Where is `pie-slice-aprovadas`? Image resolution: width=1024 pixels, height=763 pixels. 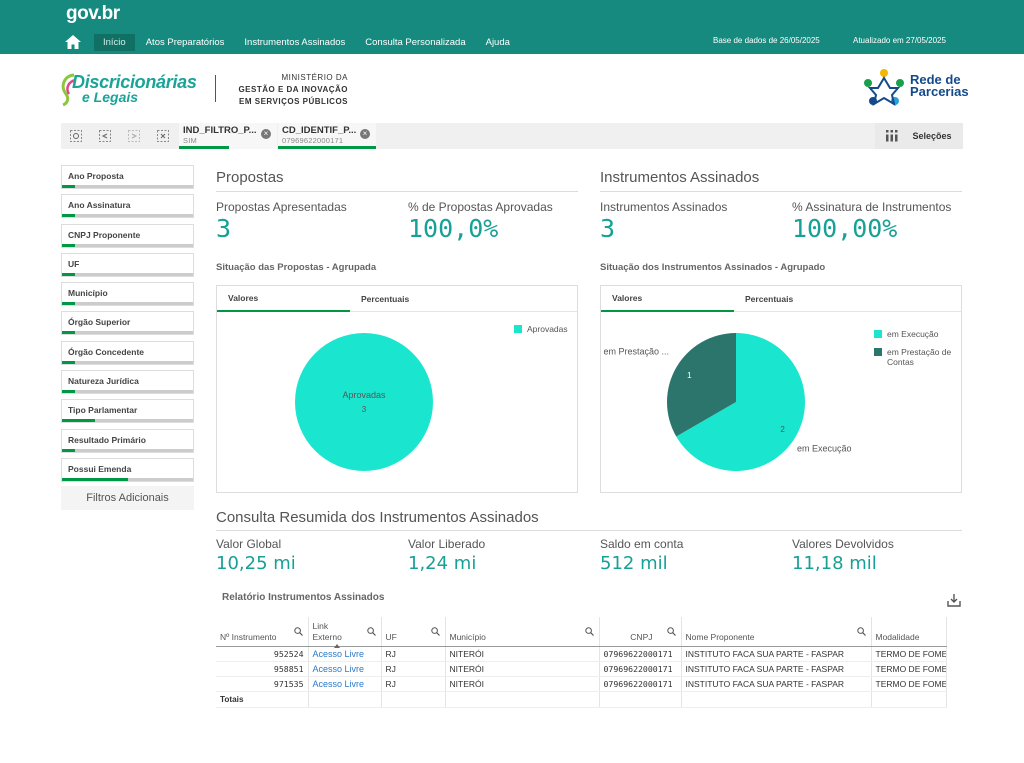 pie-slice-aprovadas is located at coordinates (364, 402).